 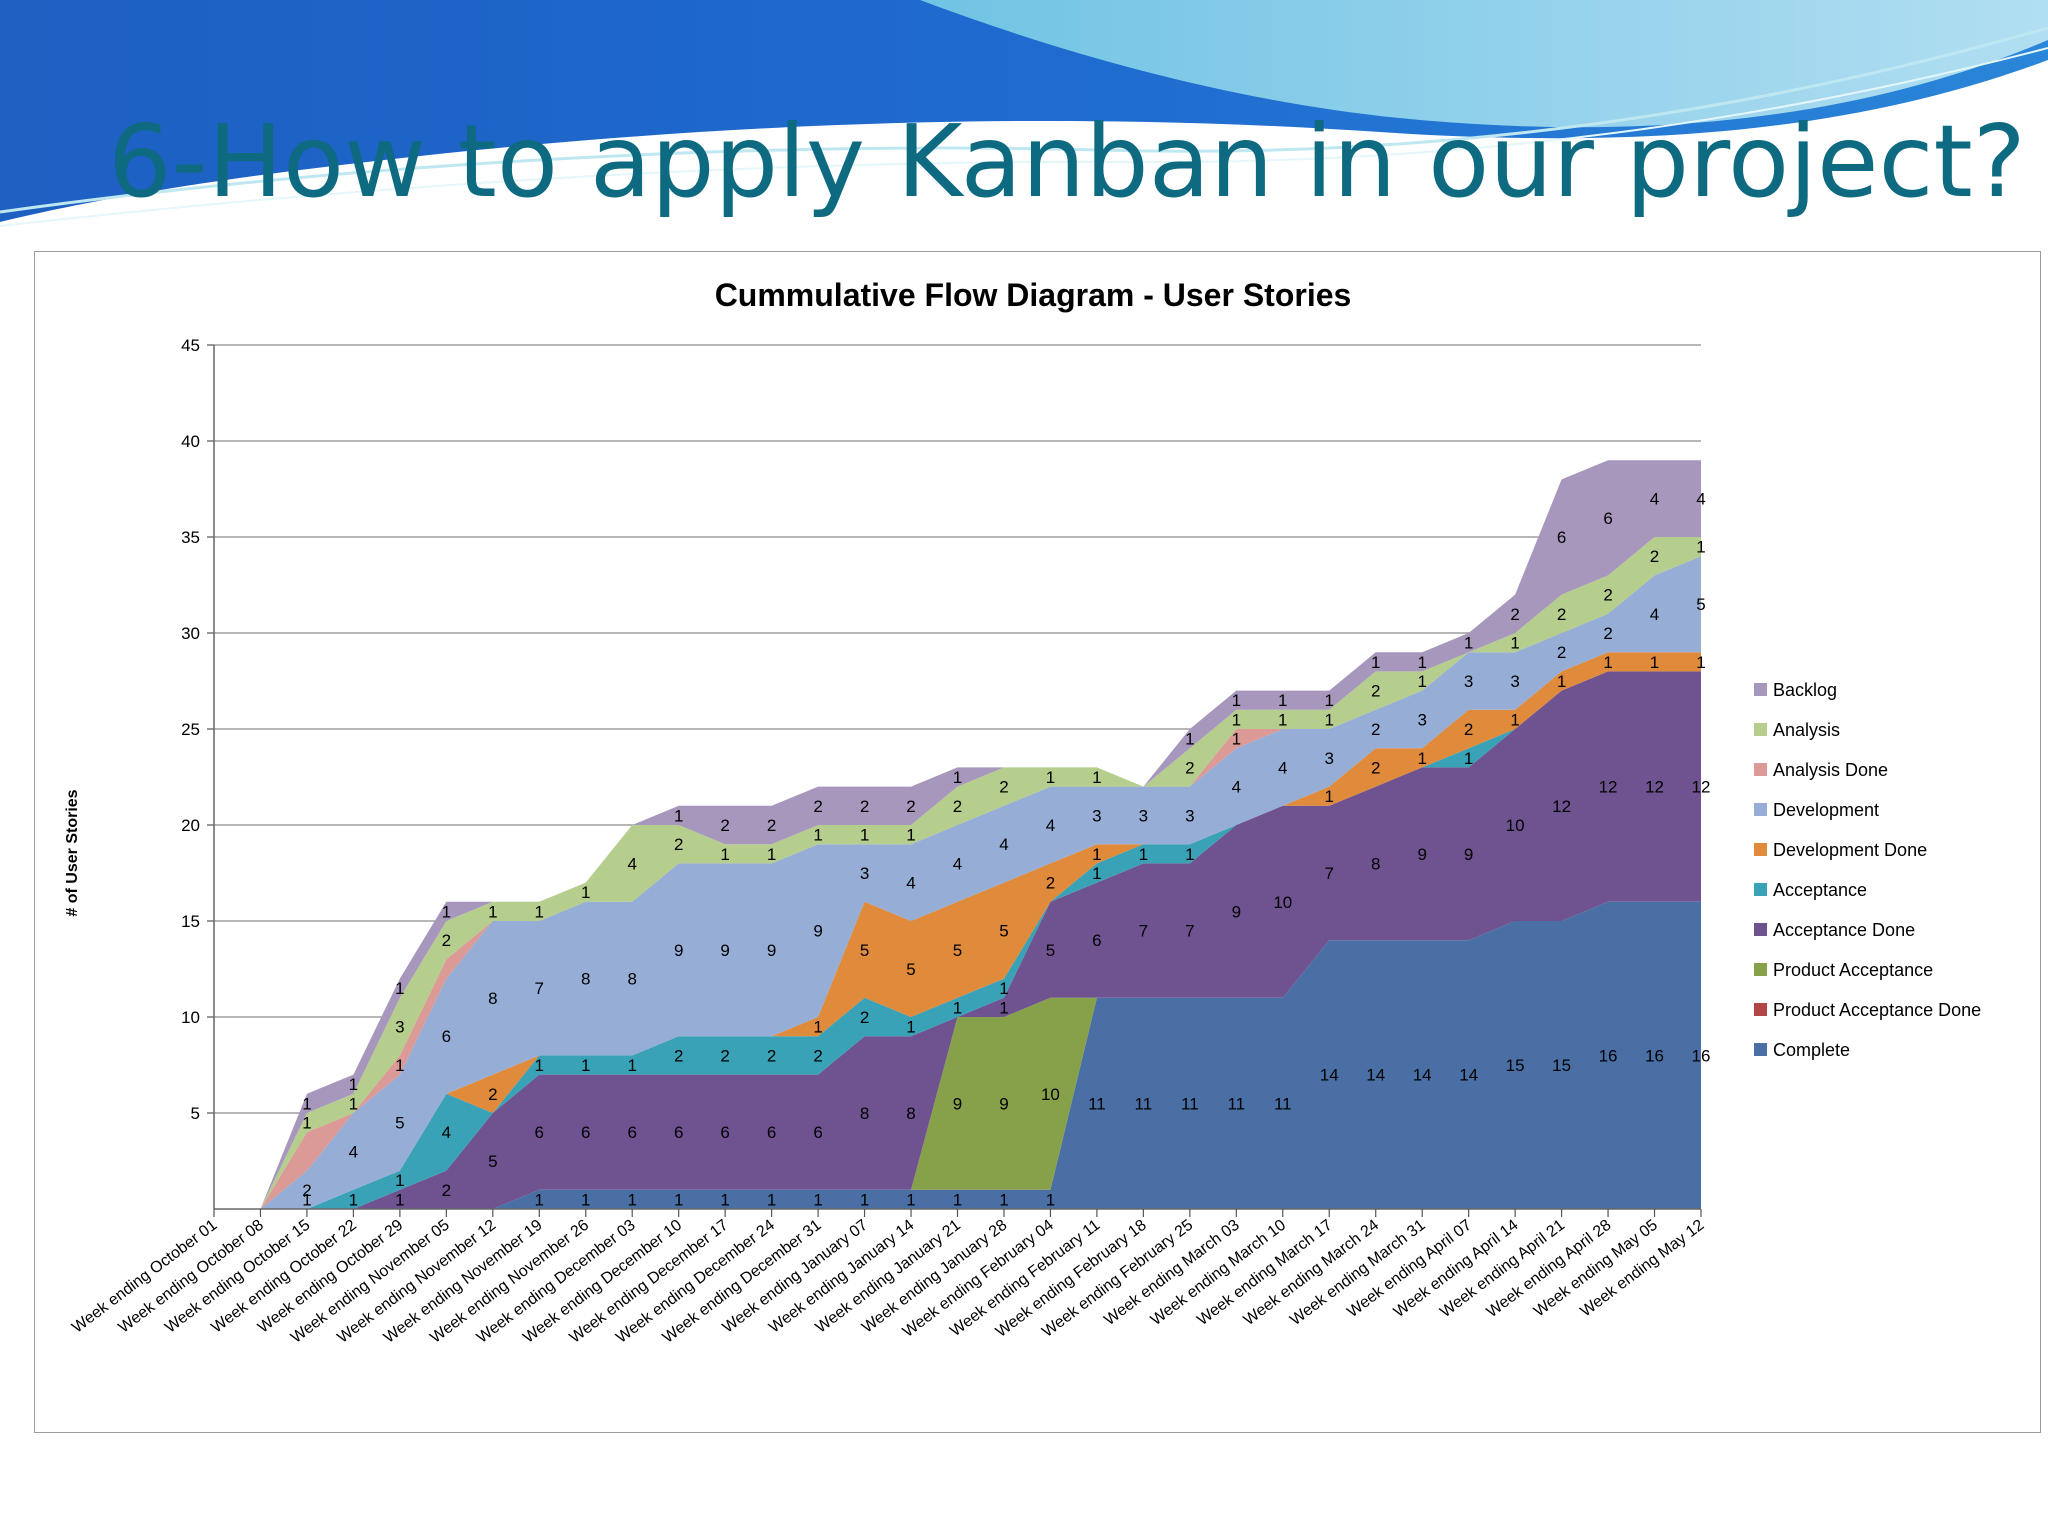 I want to click on legend-swatch-acceptance-done, so click(x=1760, y=929).